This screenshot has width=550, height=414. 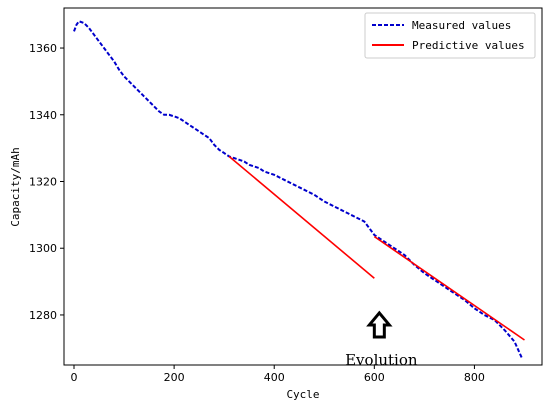 I want to click on y-tick-label: 1360, so click(x=43, y=48).